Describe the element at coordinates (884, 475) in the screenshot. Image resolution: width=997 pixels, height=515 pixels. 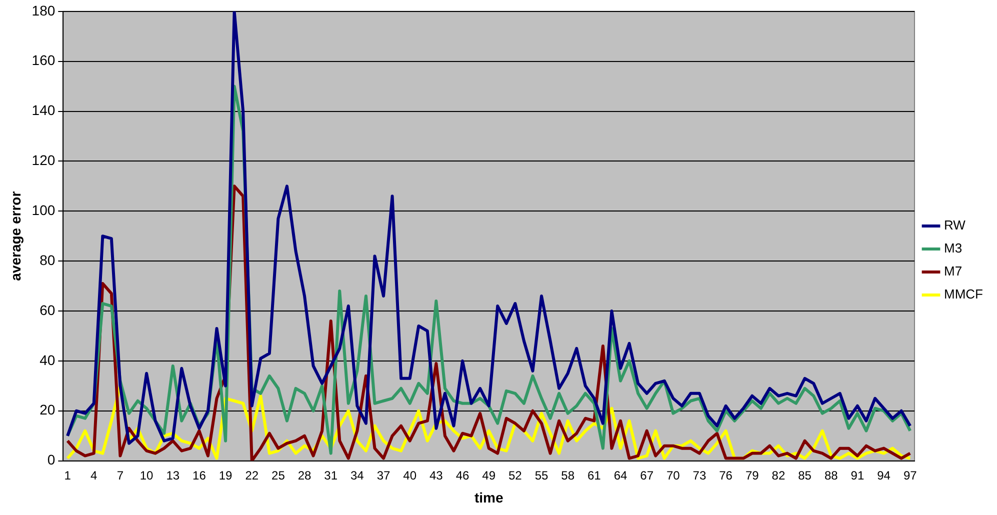
I see `x-tick-label: 94` at that location.